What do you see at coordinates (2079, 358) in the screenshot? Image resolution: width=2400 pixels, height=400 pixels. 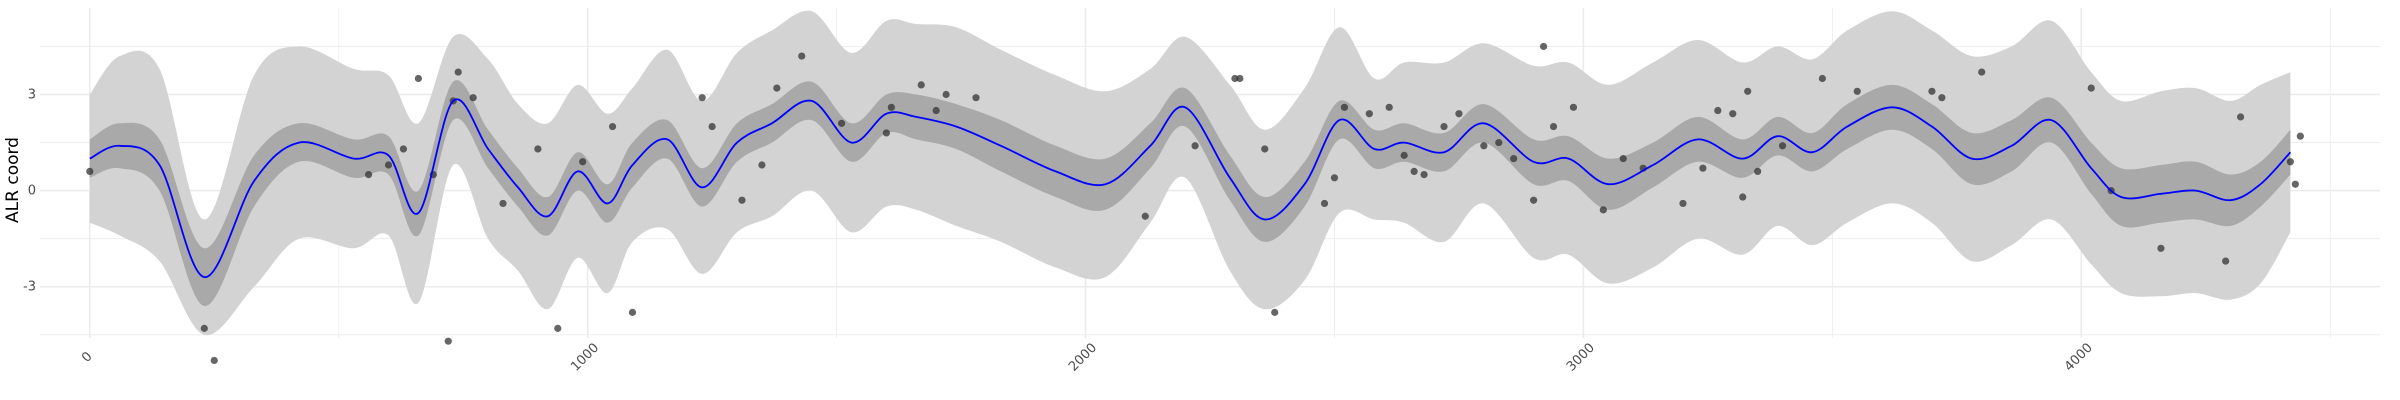 I see `x-tick-label: 4000` at bounding box center [2079, 358].